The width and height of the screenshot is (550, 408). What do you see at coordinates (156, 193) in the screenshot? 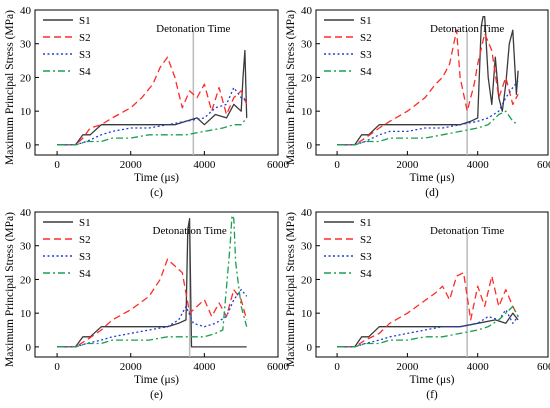
I see `panel-label: (c)` at bounding box center [156, 193].